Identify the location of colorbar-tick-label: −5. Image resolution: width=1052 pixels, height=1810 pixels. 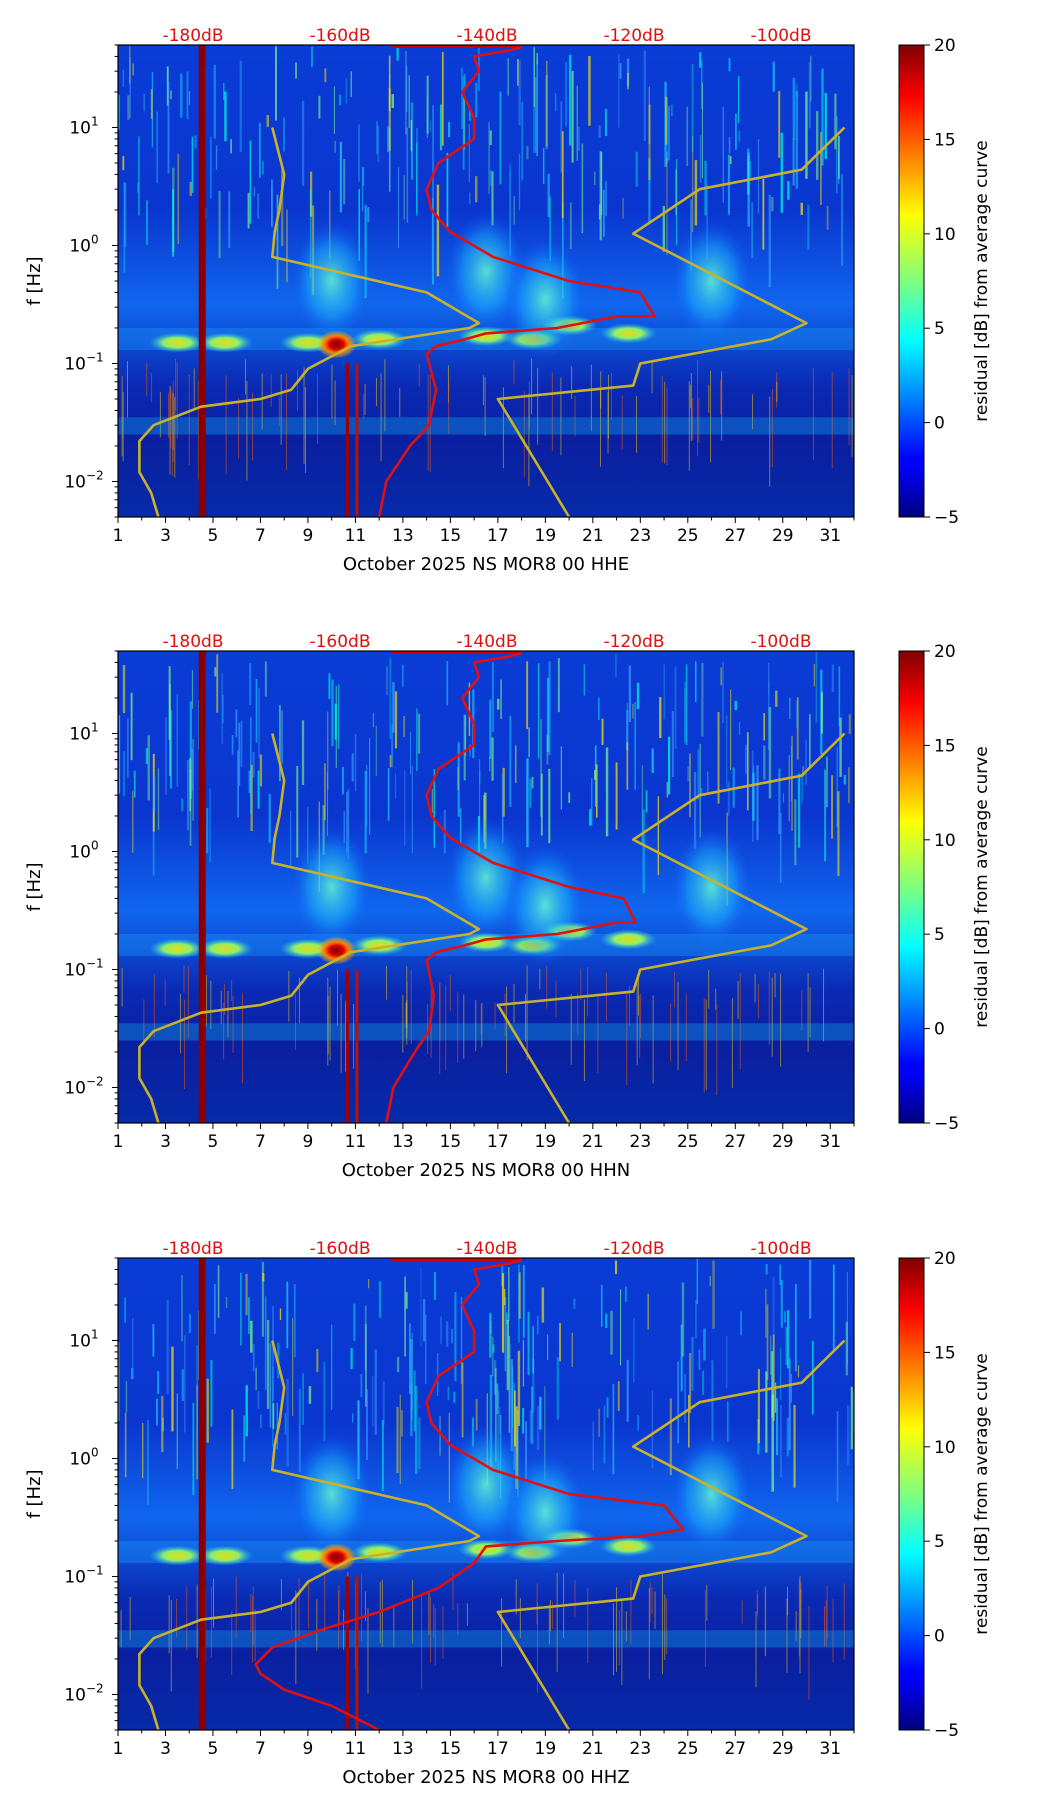
(946, 1124).